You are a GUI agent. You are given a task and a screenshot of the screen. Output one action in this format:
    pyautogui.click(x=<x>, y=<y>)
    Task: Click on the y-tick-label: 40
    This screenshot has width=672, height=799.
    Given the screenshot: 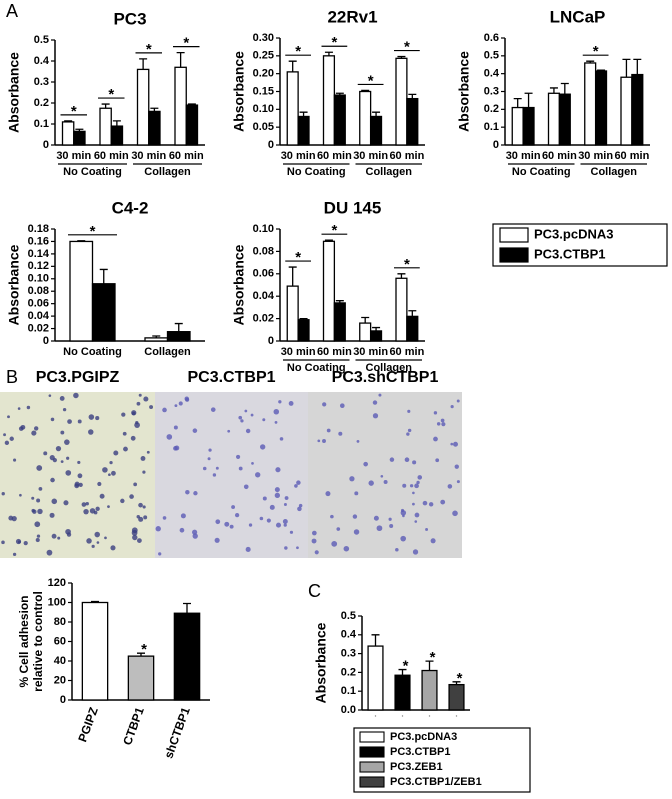 What is the action you would take?
    pyautogui.click(x=60, y=661)
    